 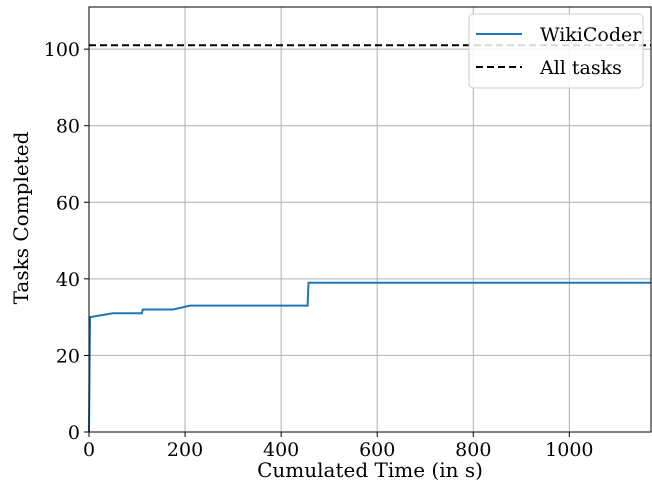 I want to click on x-tick-label: 1000, so click(x=569, y=450).